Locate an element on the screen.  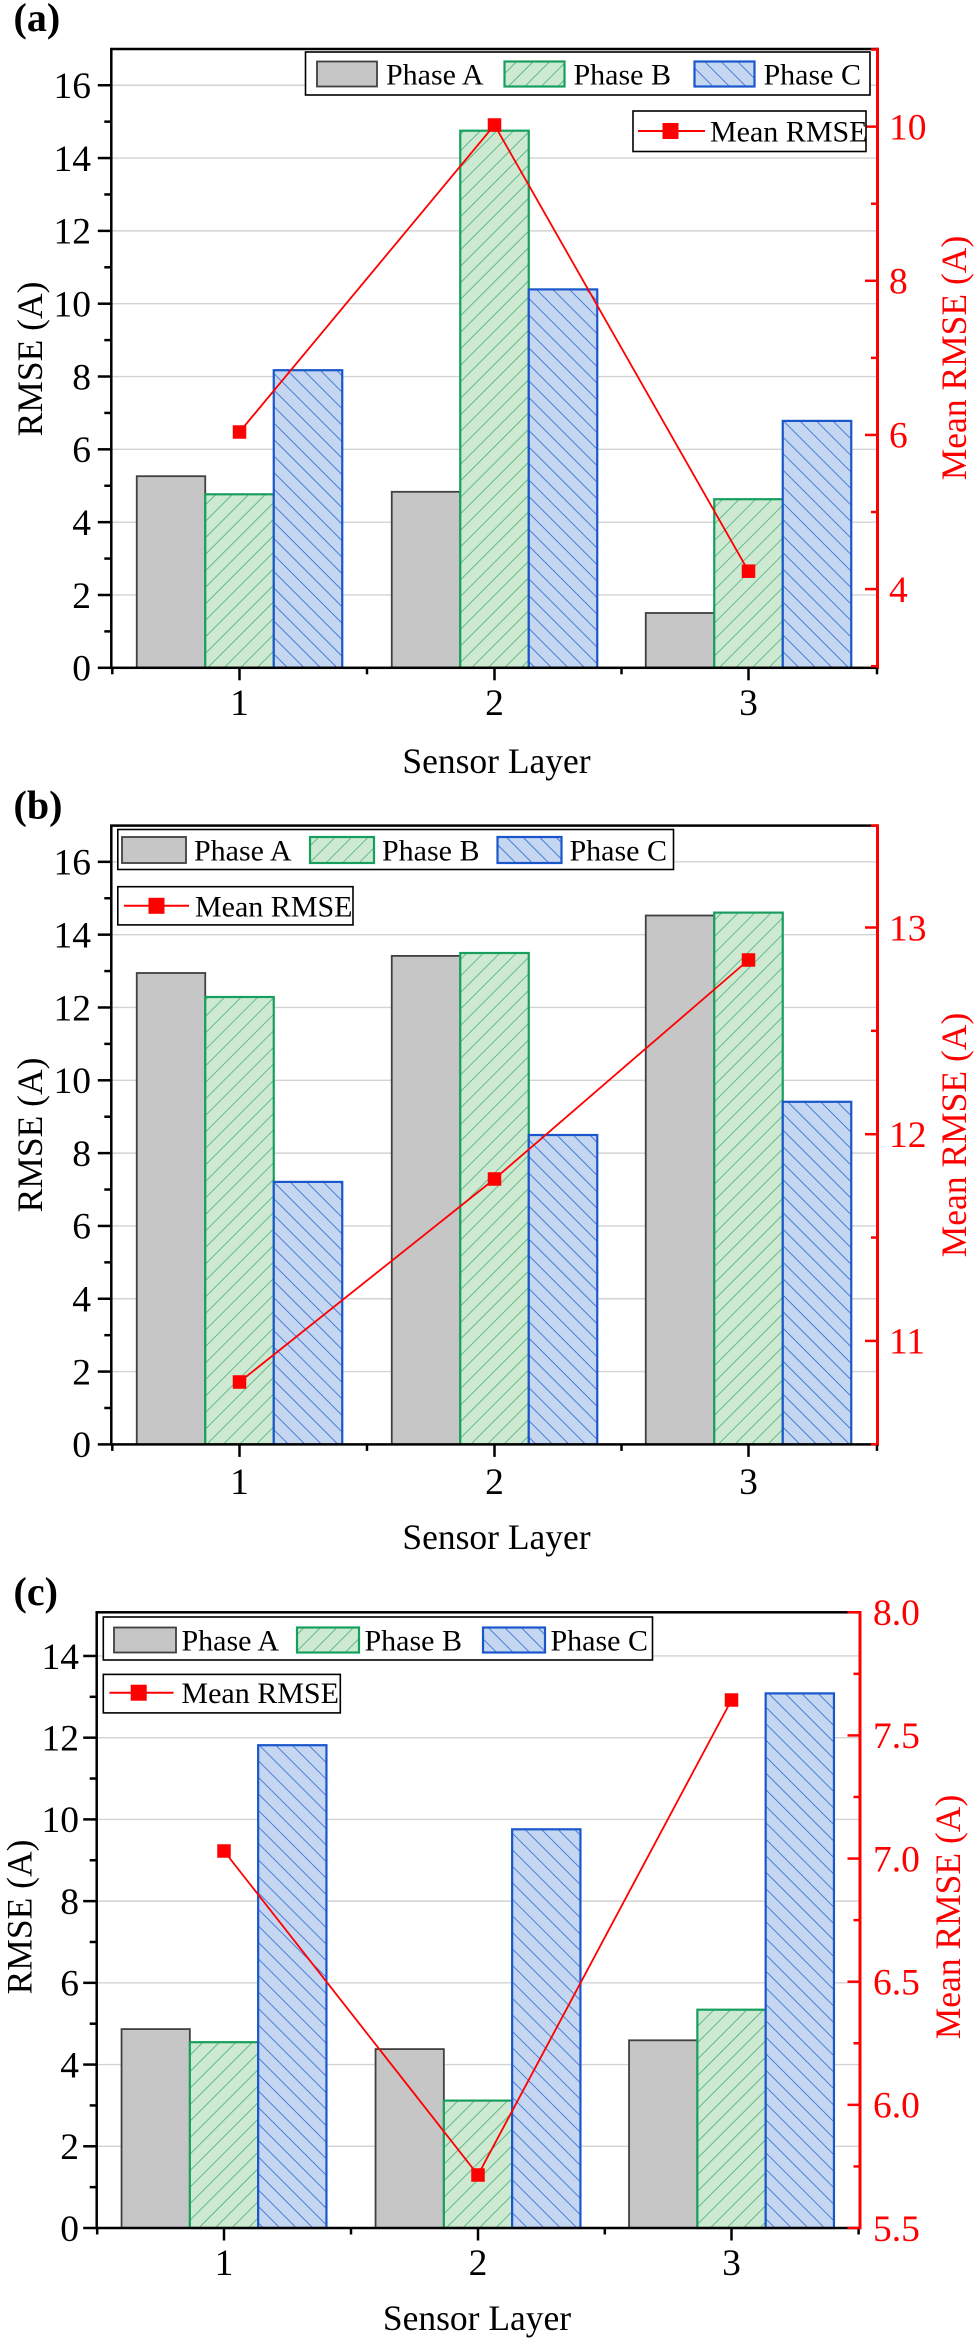
svg-text: 5.5 is located at coordinates (896, 2229).